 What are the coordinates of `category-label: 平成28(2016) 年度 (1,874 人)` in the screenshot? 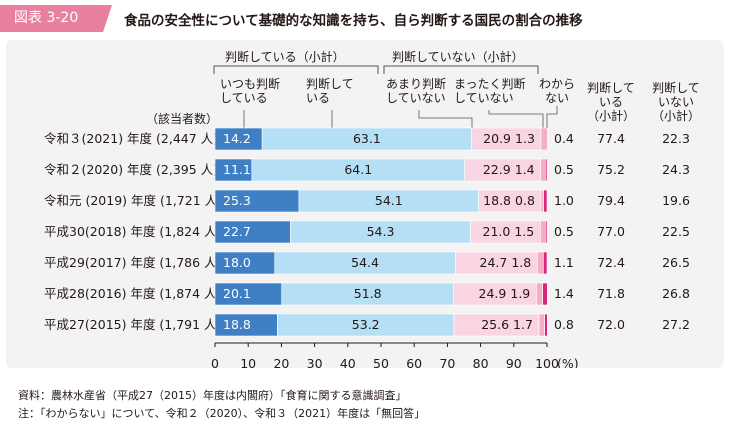 It's located at (132, 293).